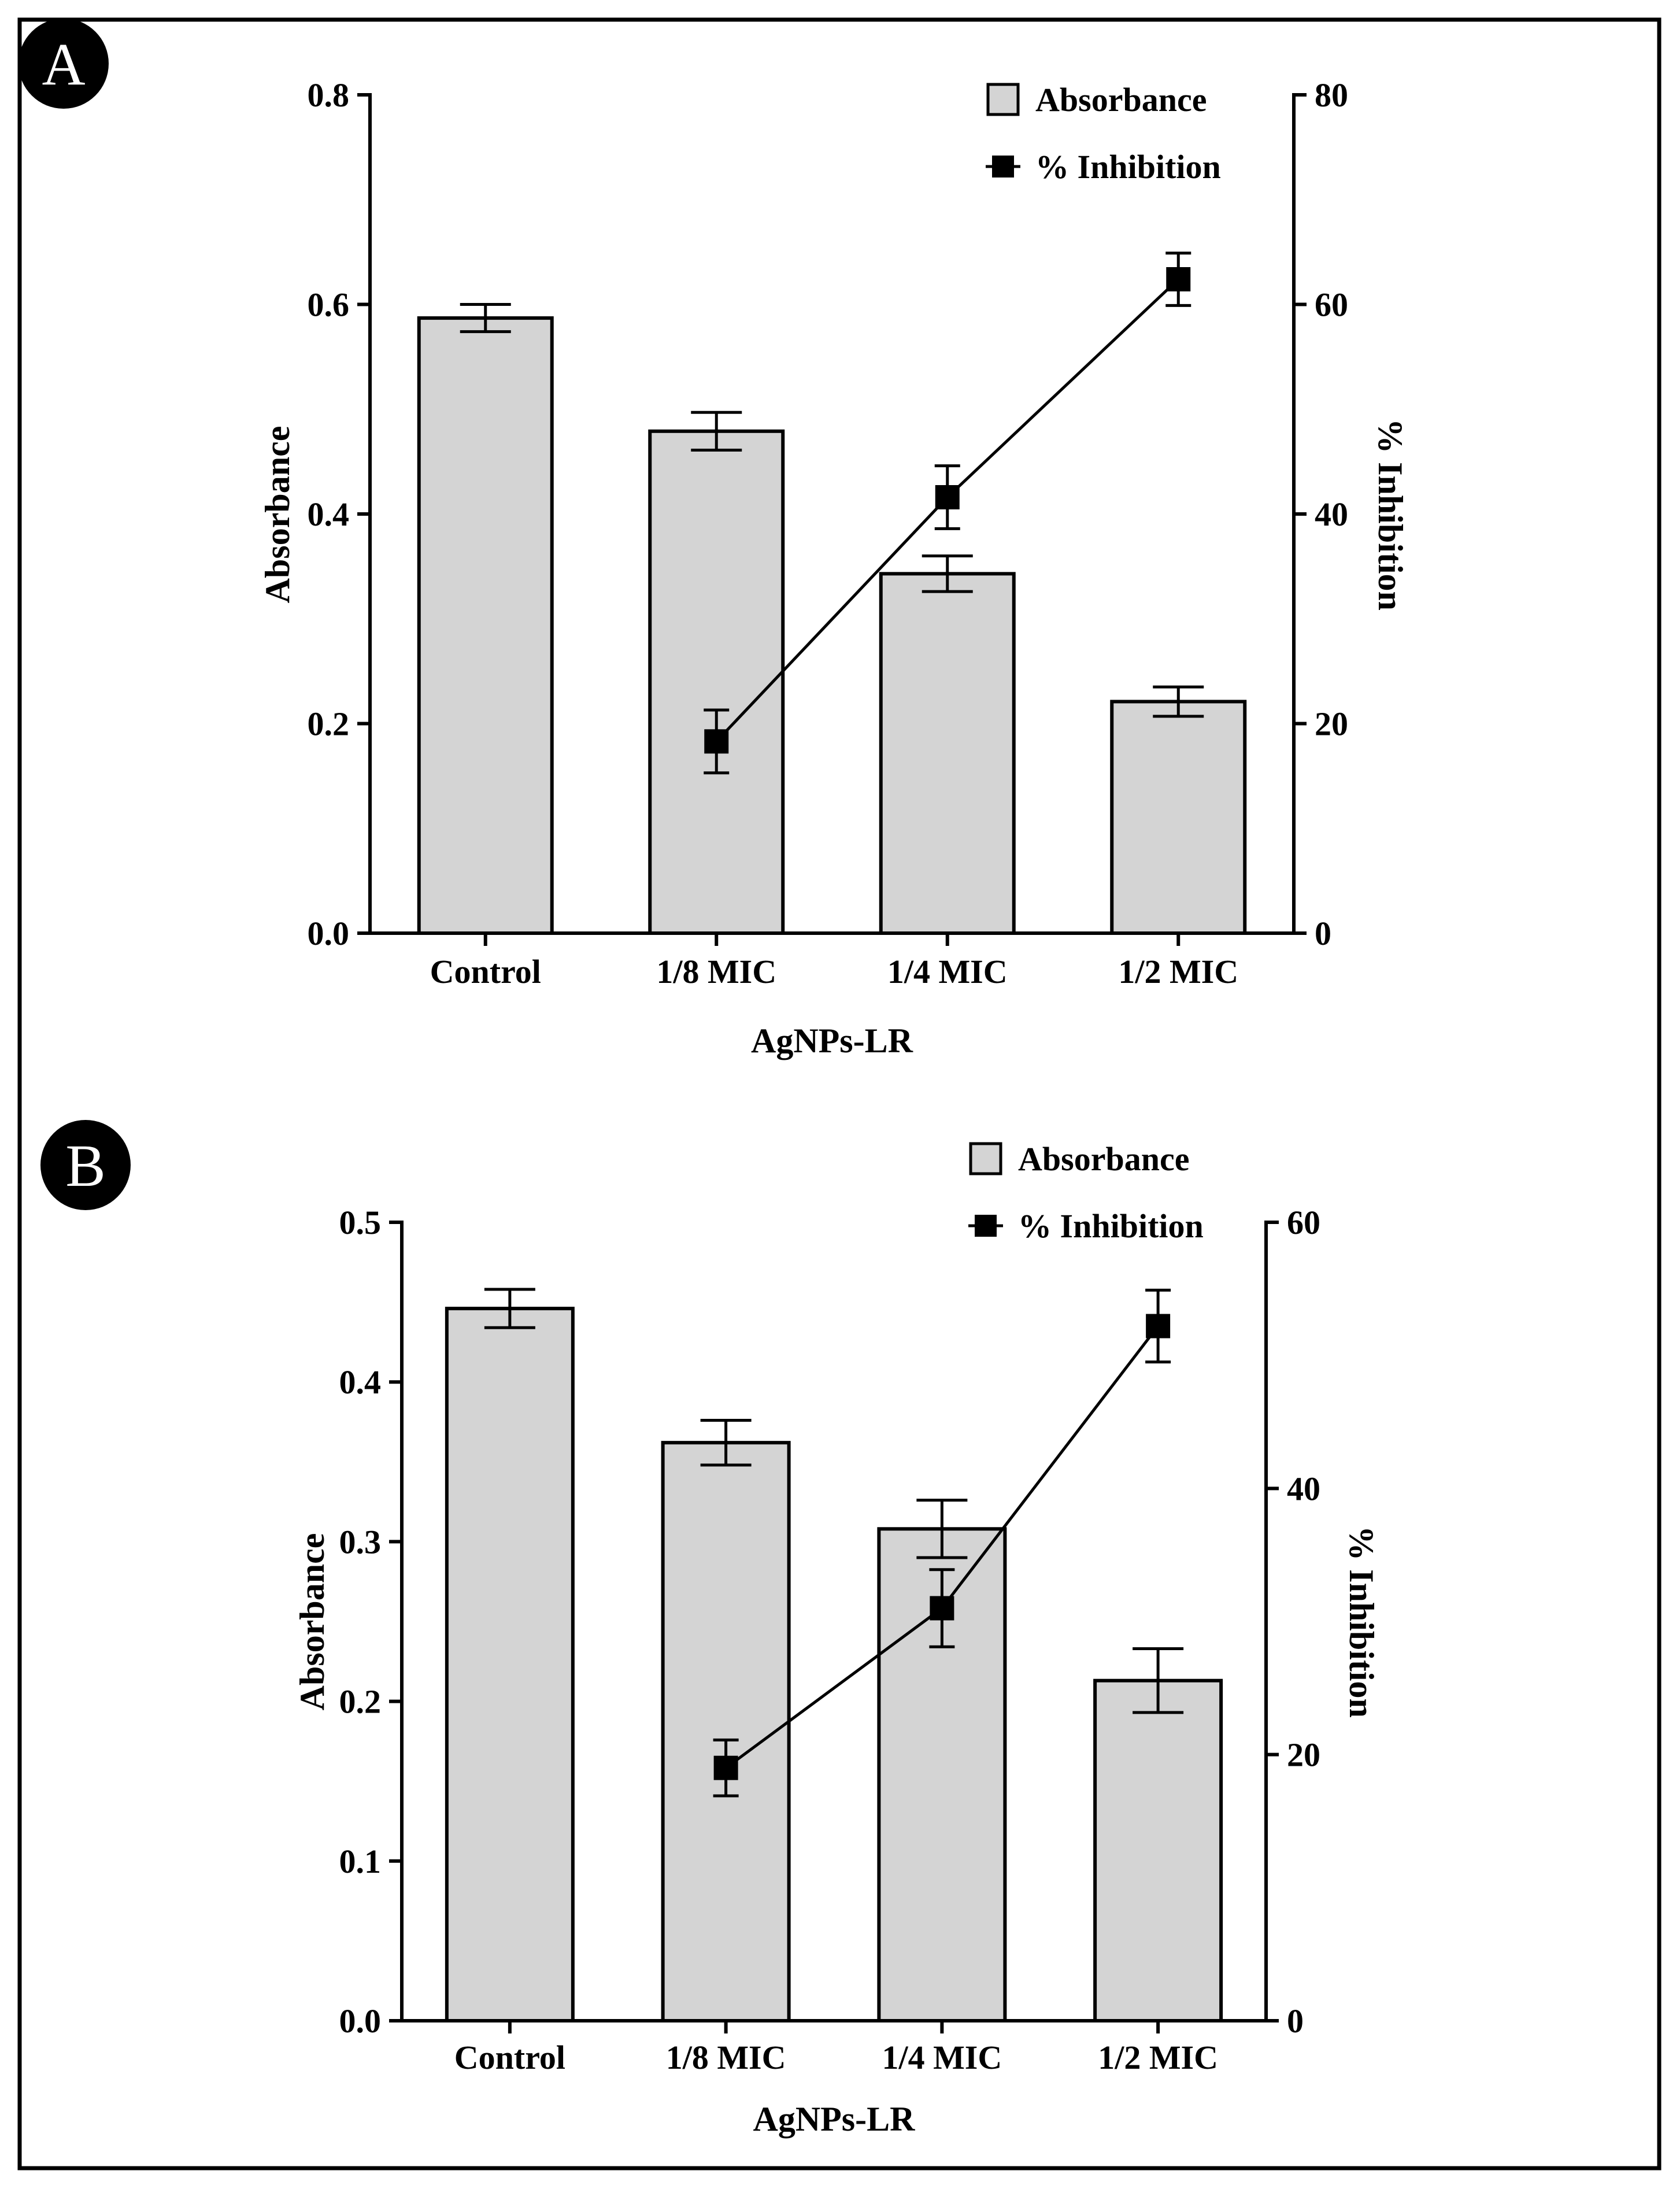 This screenshot has height=2189, width=1680. What do you see at coordinates (360, 1542) in the screenshot?
I see `y-tick-label: 0.3` at bounding box center [360, 1542].